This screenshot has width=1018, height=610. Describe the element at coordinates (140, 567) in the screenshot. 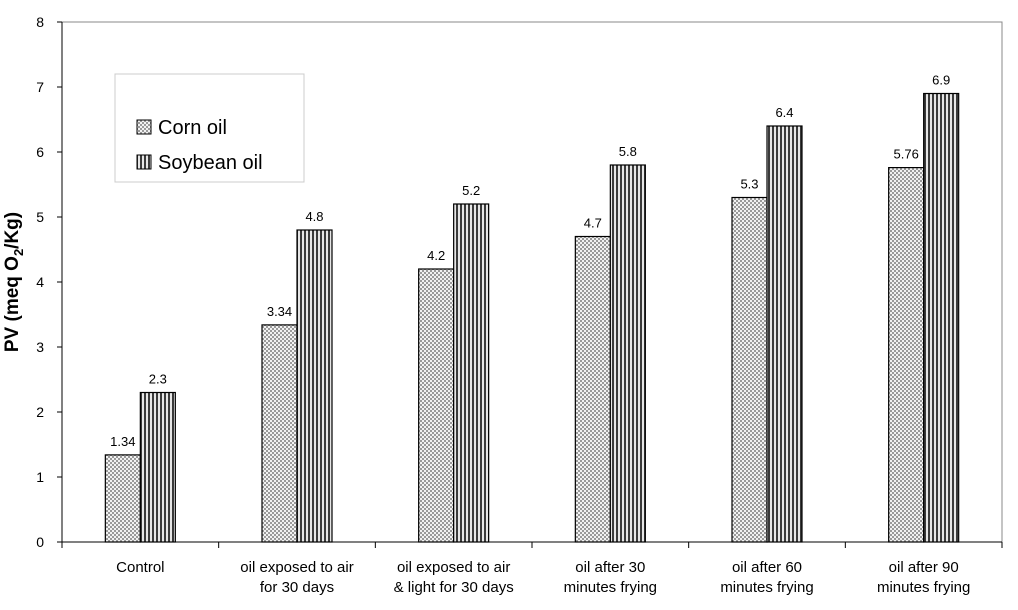

I see `x-tick-label: Control` at that location.